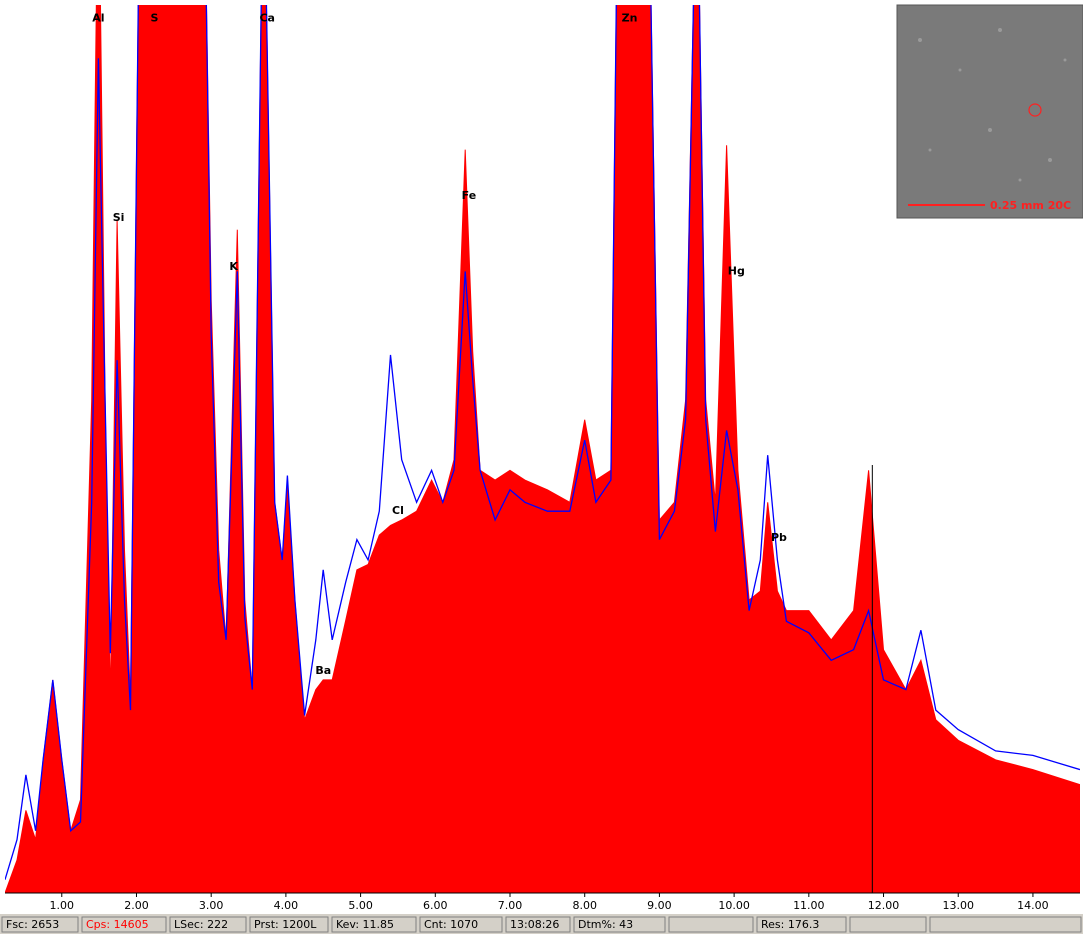 The image size is (1083, 934). What do you see at coordinates (98, 17) in the screenshot?
I see `element-label: Al` at bounding box center [98, 17].